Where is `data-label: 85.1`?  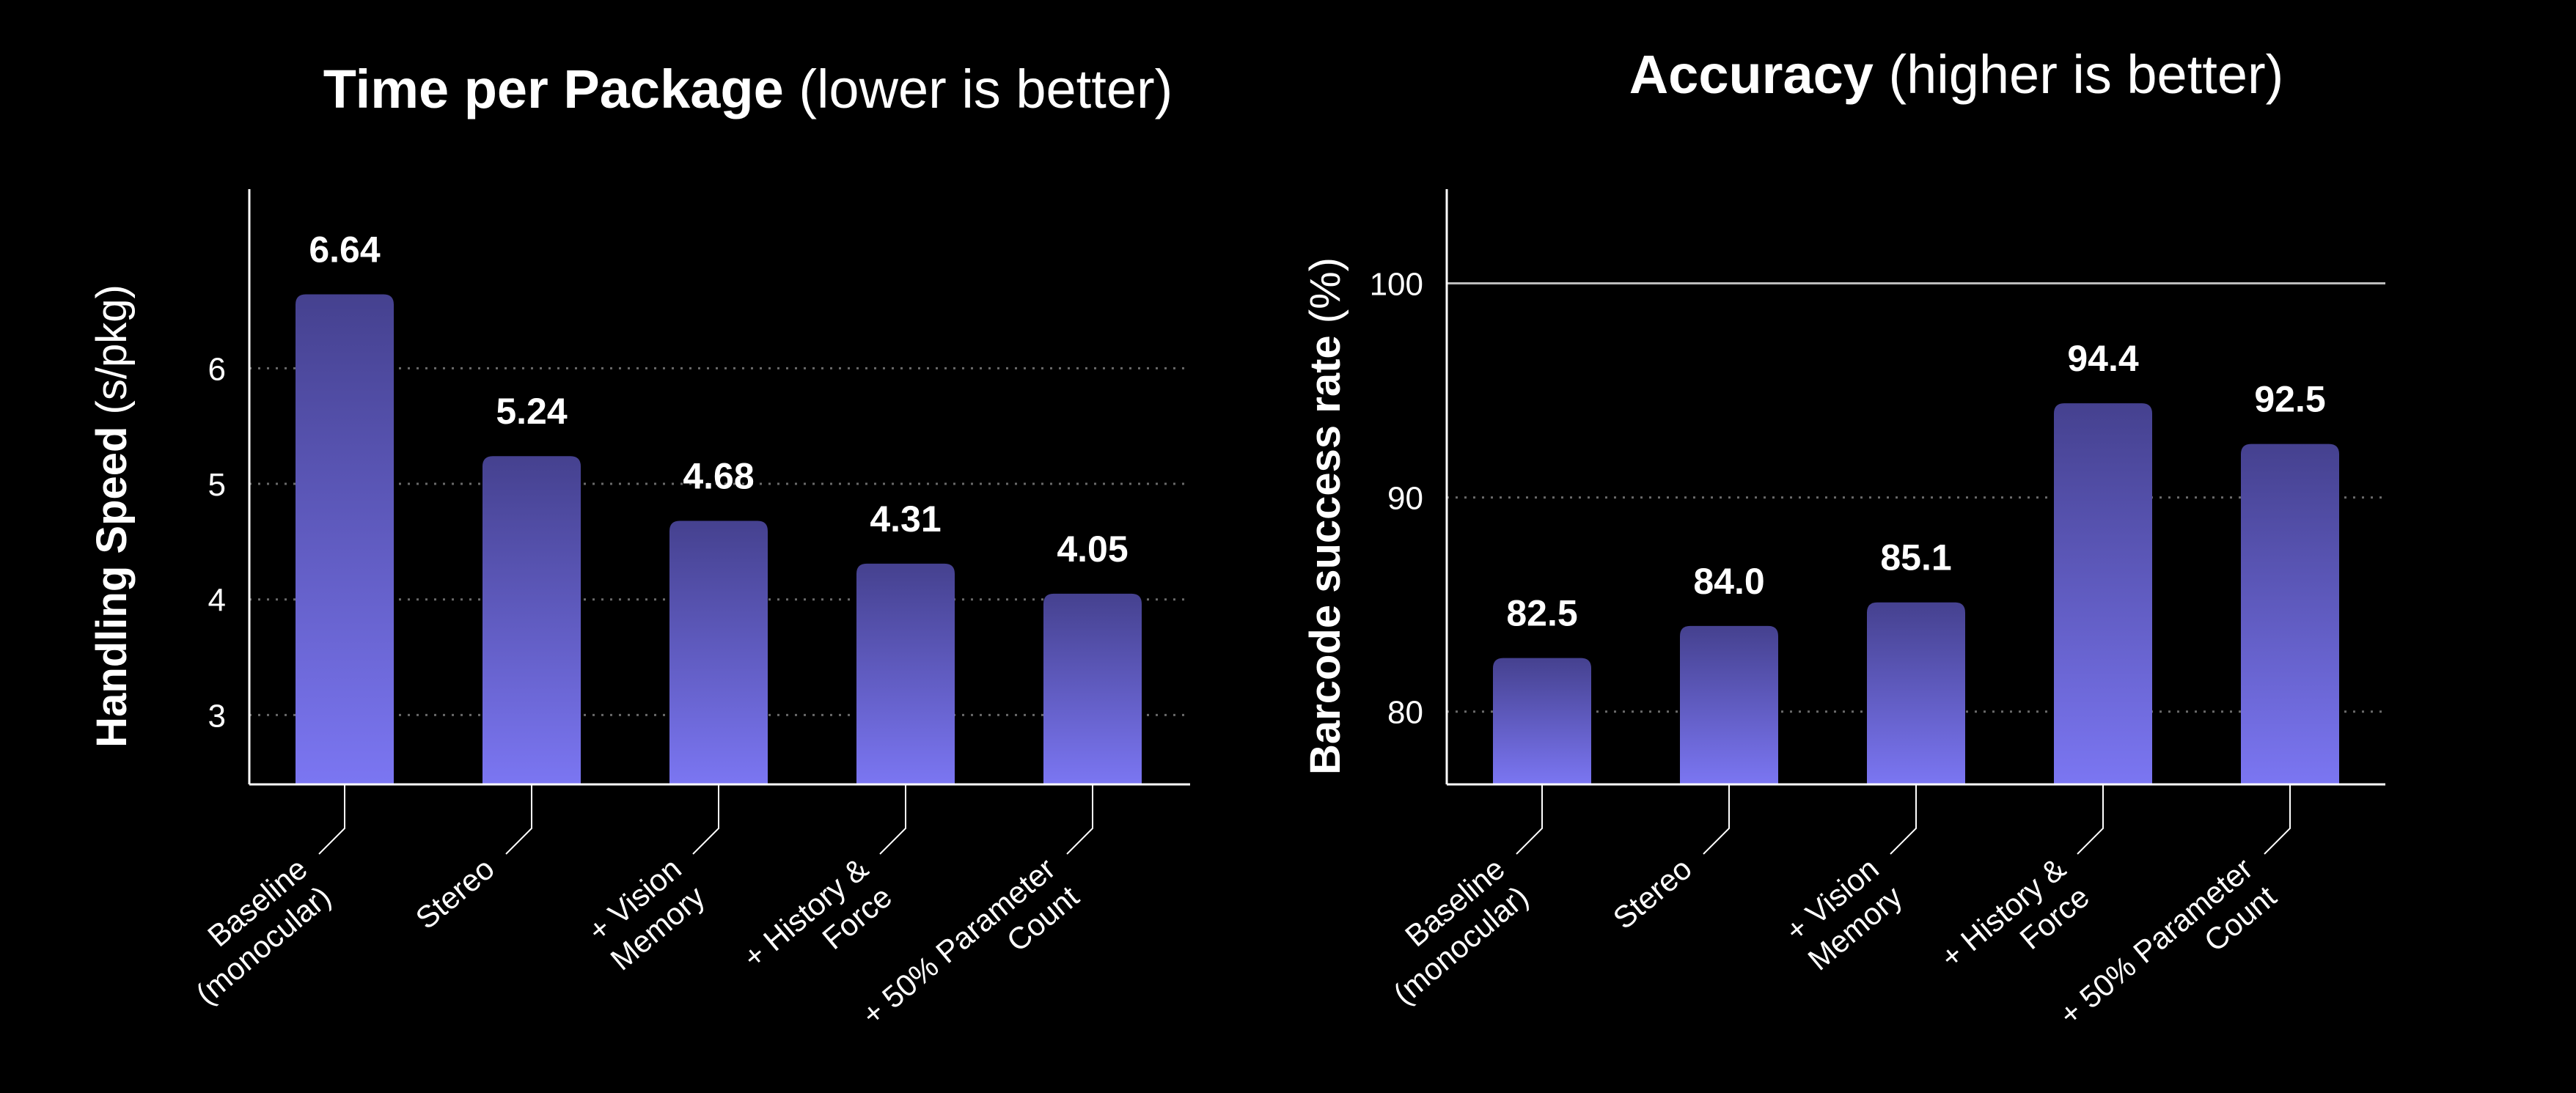 data-label: 85.1 is located at coordinates (1916, 557).